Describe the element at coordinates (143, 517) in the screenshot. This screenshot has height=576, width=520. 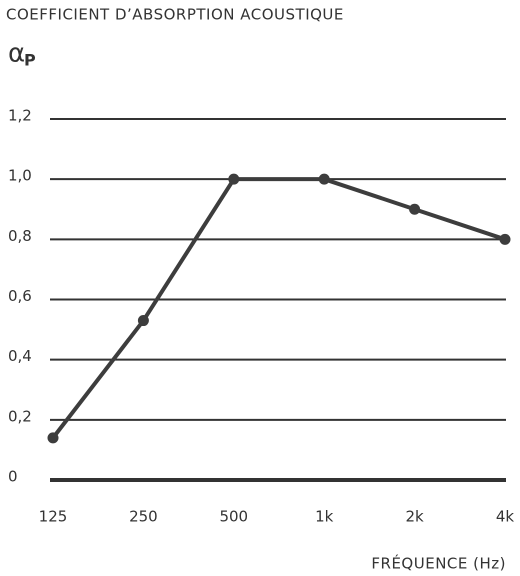
I see `x-tick-label: 250` at that location.